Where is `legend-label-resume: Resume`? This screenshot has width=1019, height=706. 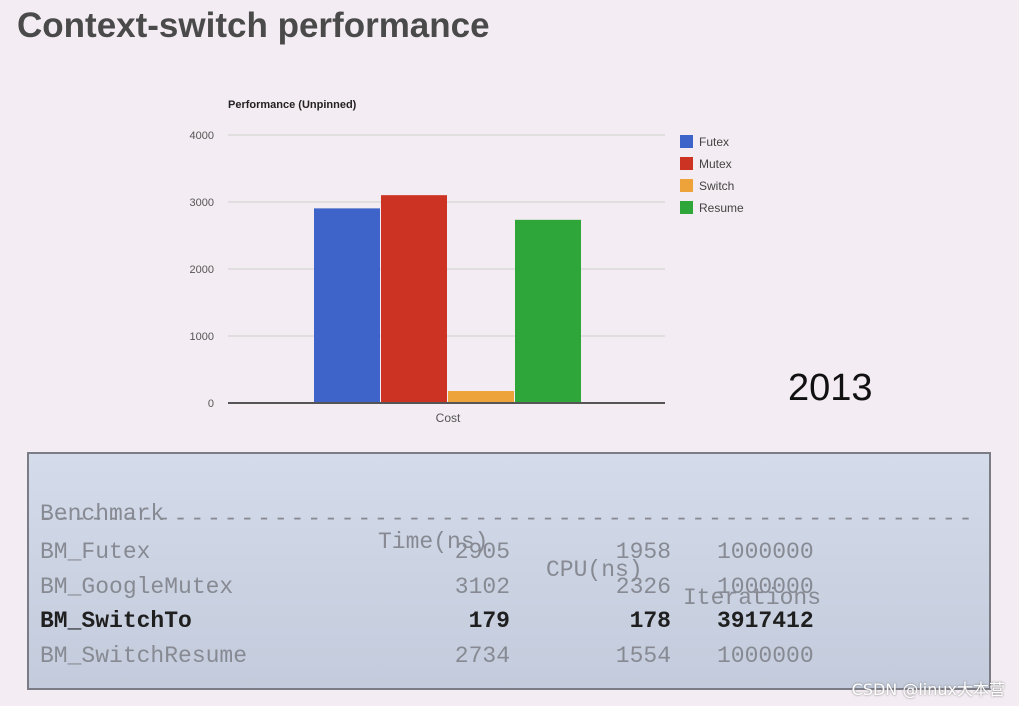
legend-label-resume: Resume is located at coordinates (721, 208).